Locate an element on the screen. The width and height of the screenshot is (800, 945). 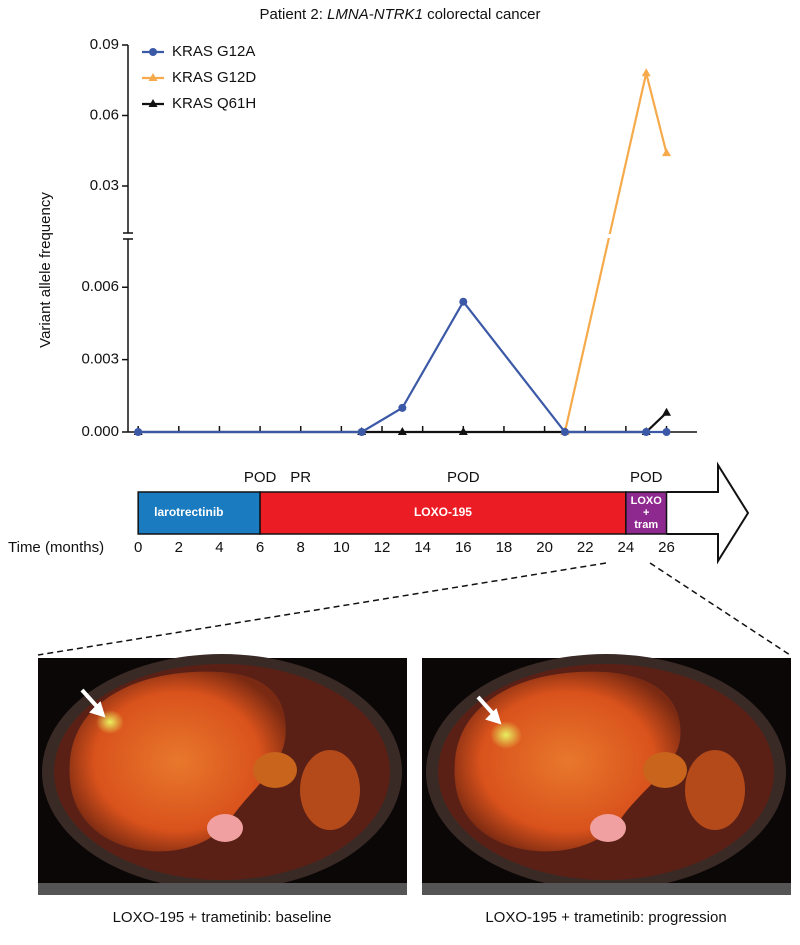
treatment-label: LOXO is located at coordinates (647, 501).